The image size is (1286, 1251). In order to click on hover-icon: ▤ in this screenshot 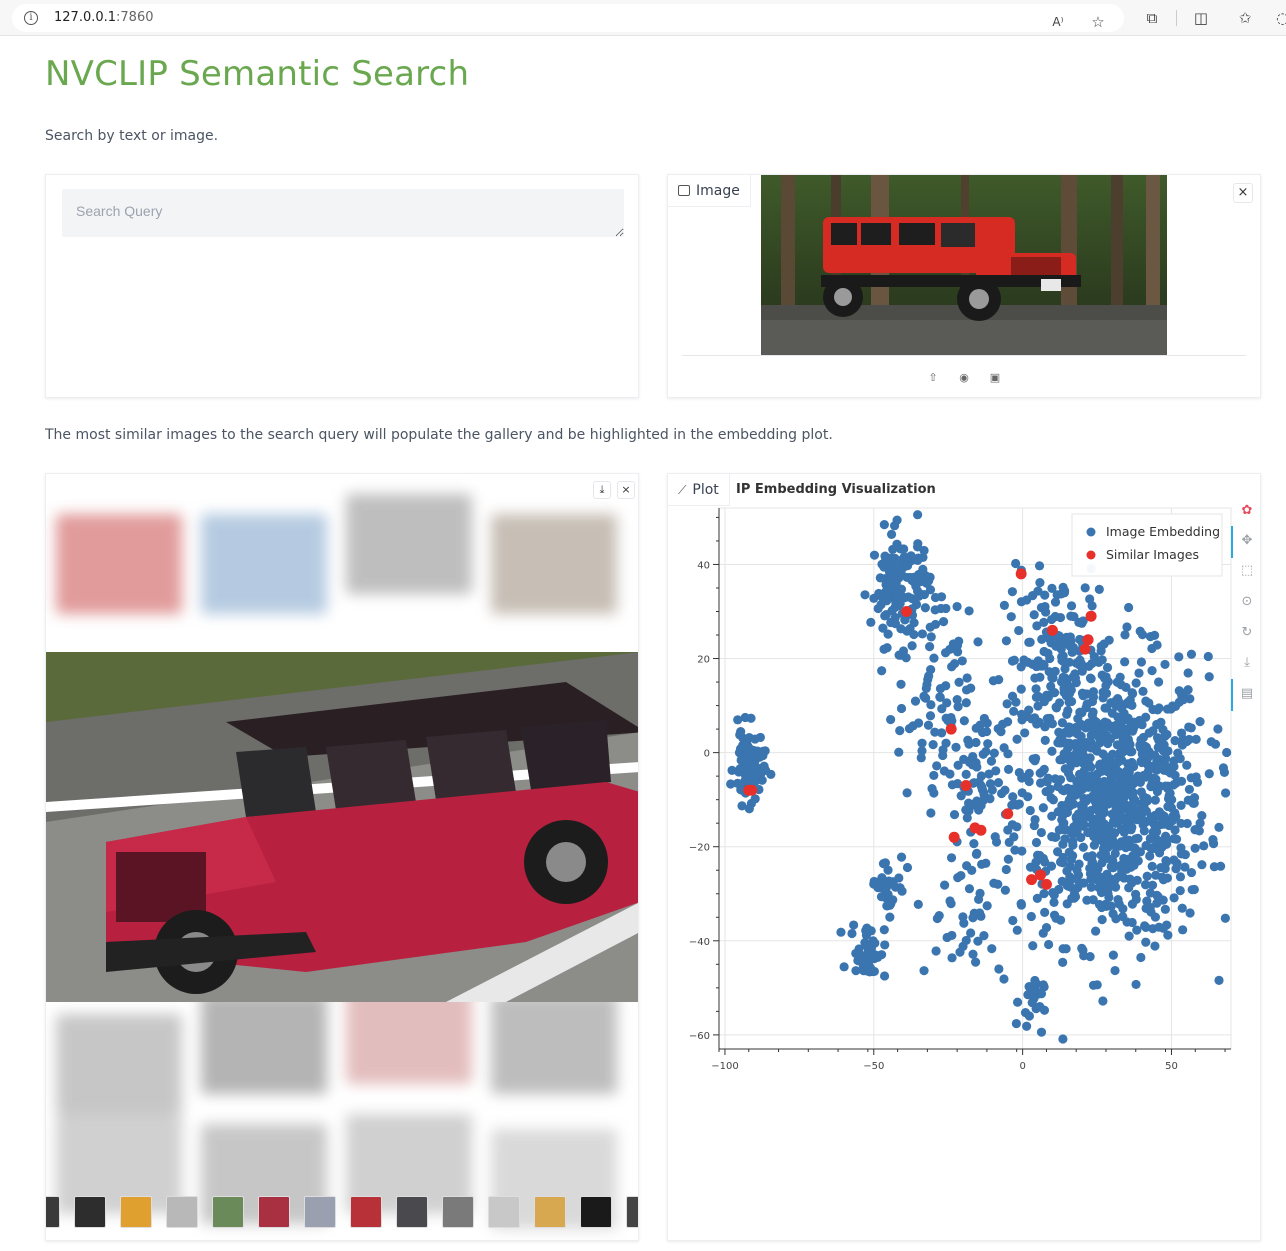, I will do `click(1247, 693)`.